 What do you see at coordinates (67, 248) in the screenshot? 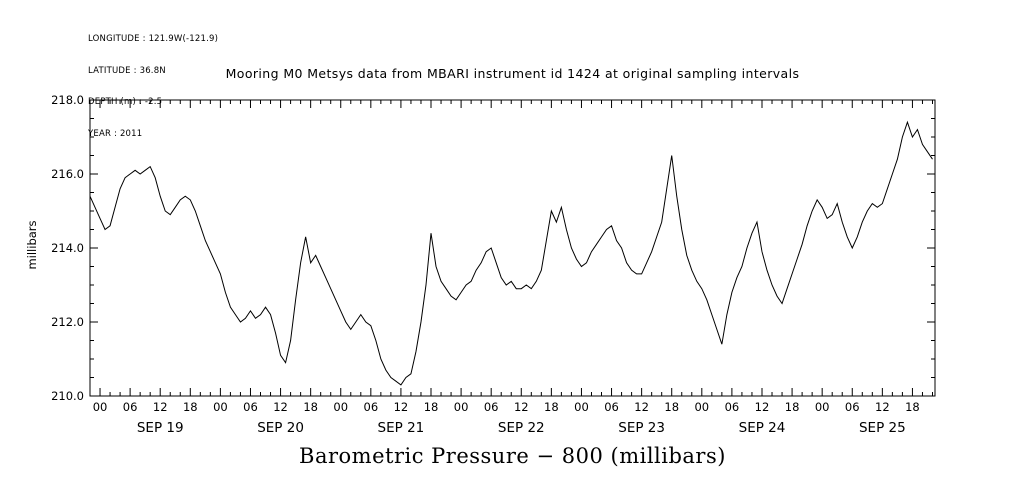
I see `svg-text: 214.0` at bounding box center [67, 248].